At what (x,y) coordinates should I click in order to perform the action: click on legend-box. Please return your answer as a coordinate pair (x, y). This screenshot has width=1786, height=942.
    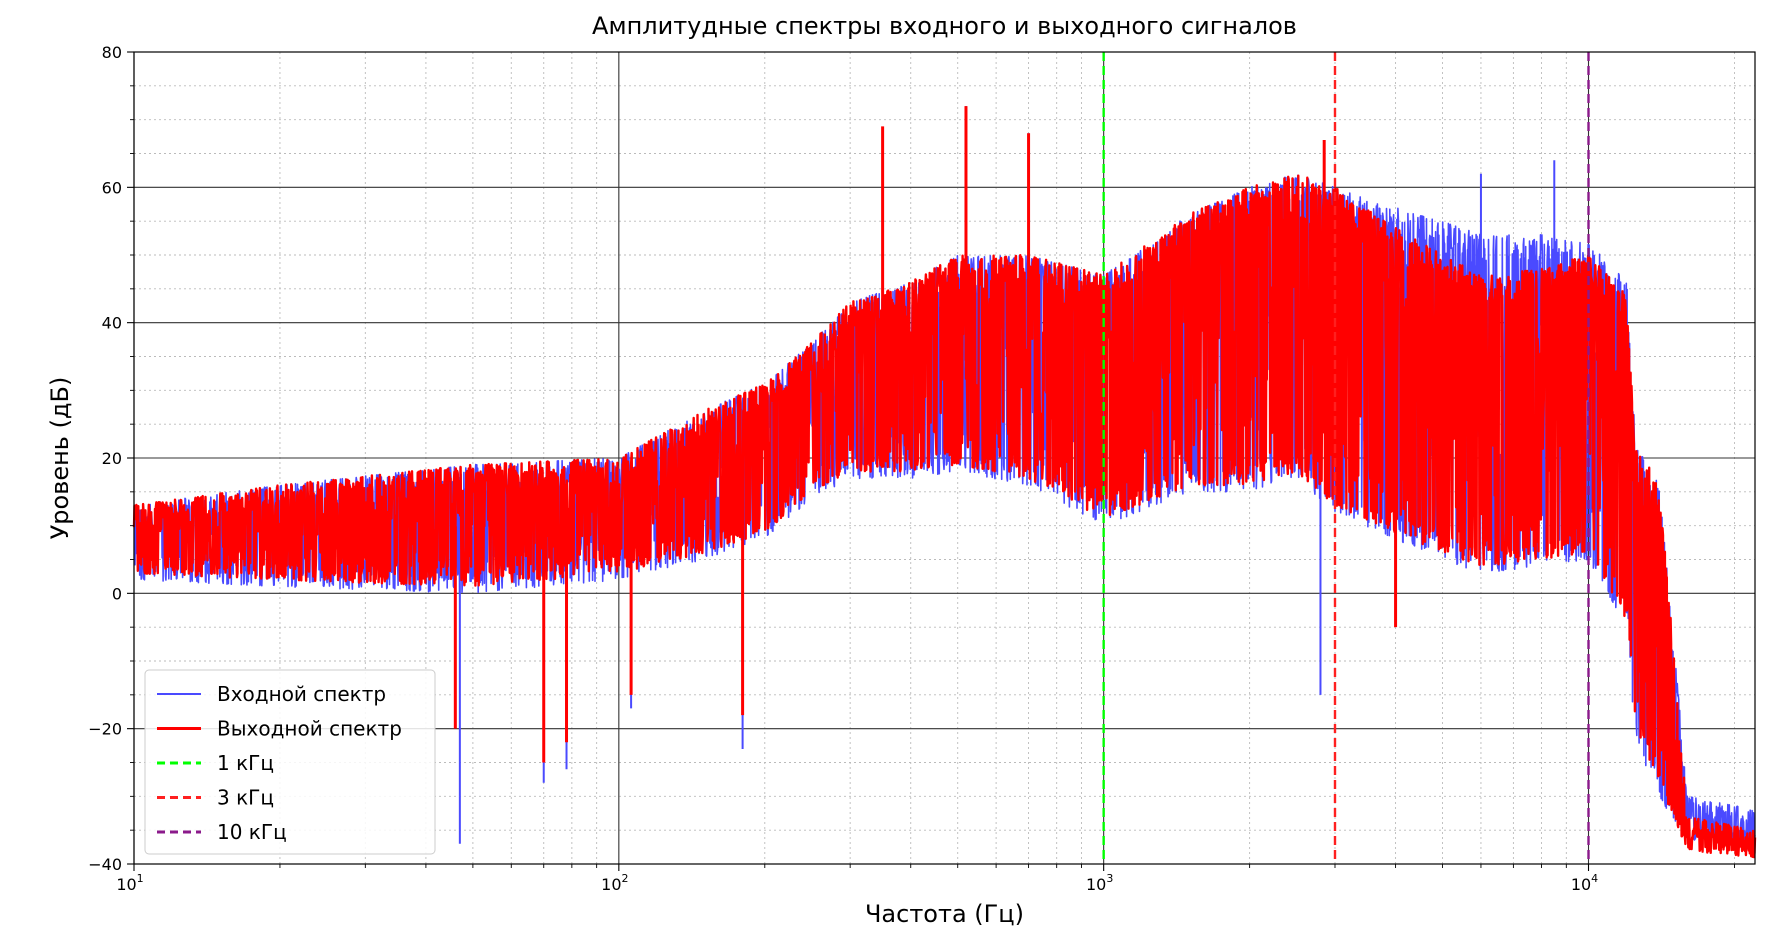
    Looking at the image, I should click on (290, 762).